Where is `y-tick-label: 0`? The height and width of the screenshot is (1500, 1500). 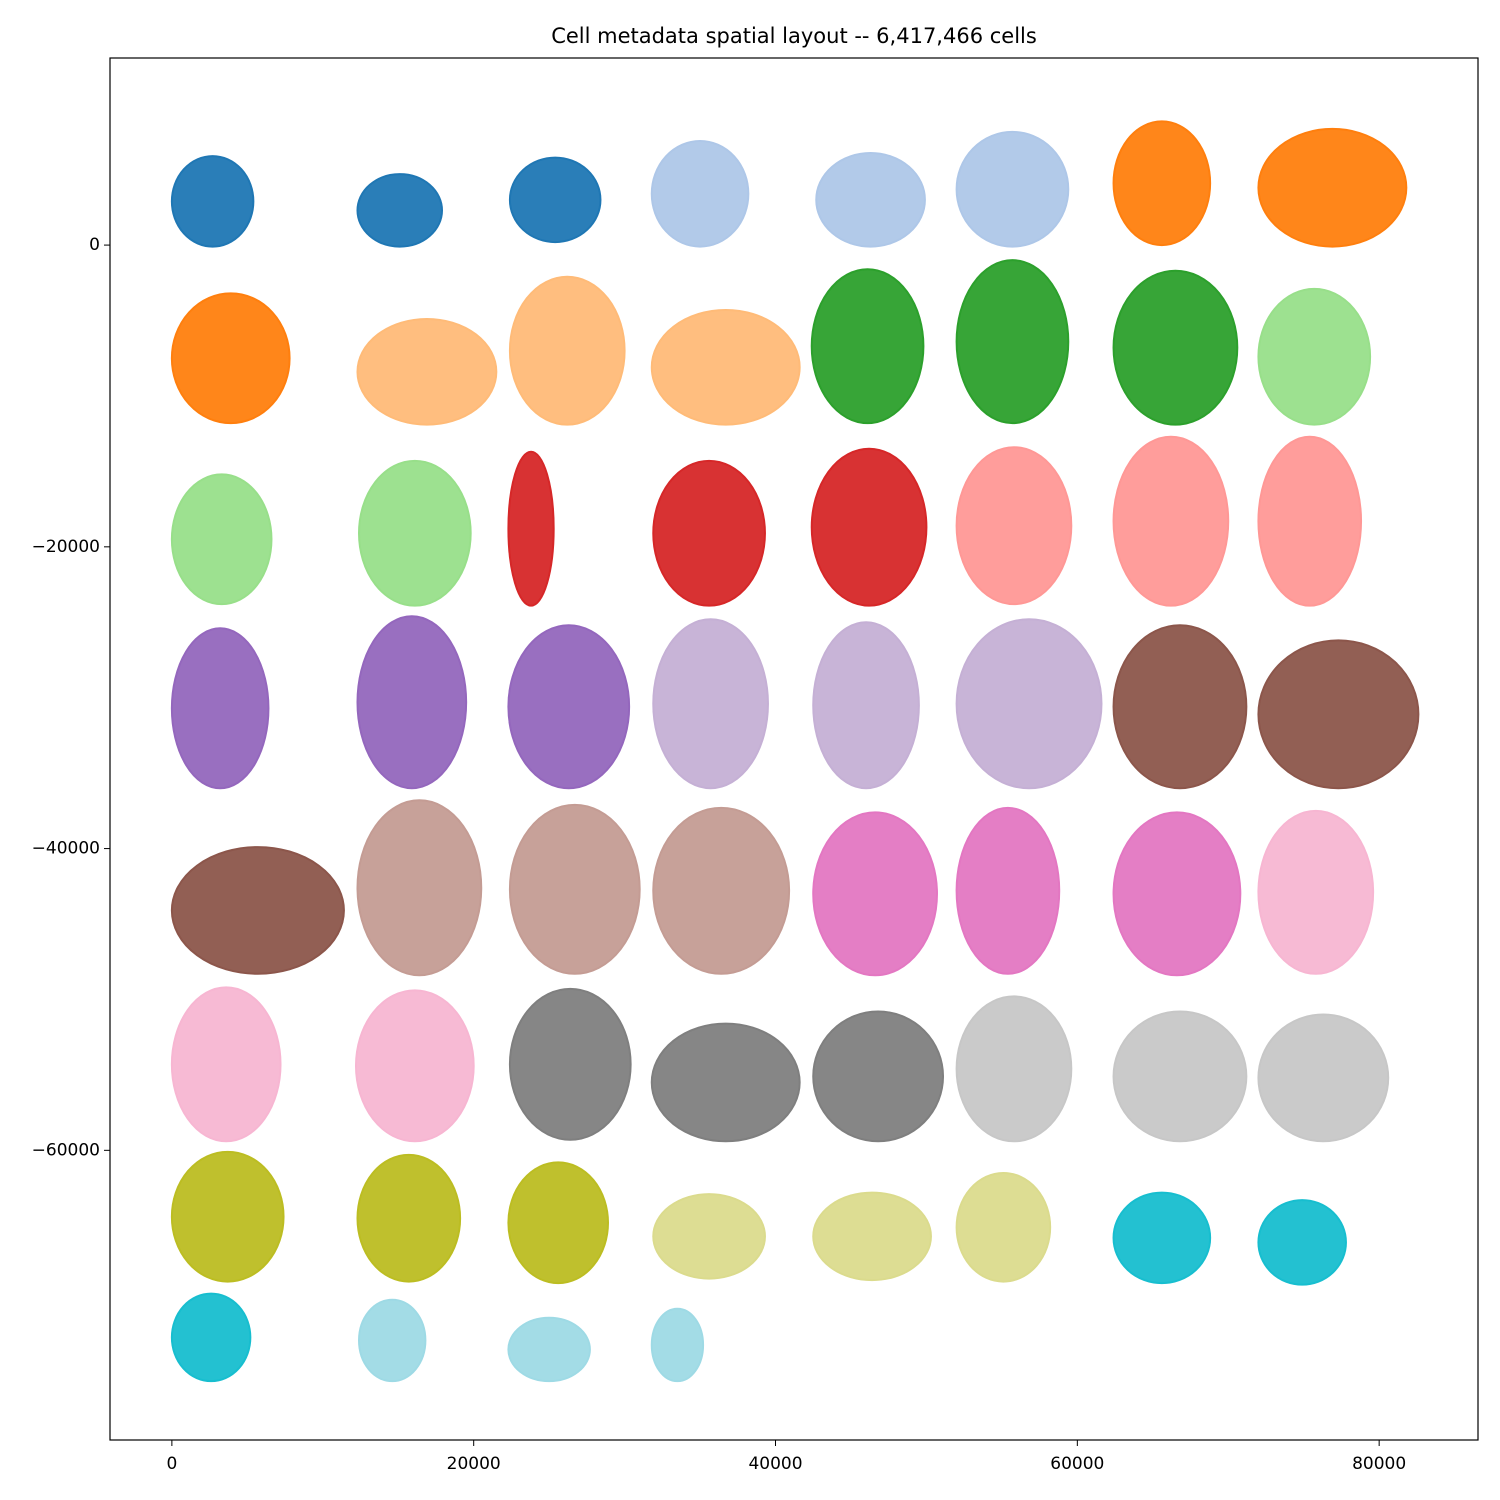 y-tick-label: 0 is located at coordinates (94, 245).